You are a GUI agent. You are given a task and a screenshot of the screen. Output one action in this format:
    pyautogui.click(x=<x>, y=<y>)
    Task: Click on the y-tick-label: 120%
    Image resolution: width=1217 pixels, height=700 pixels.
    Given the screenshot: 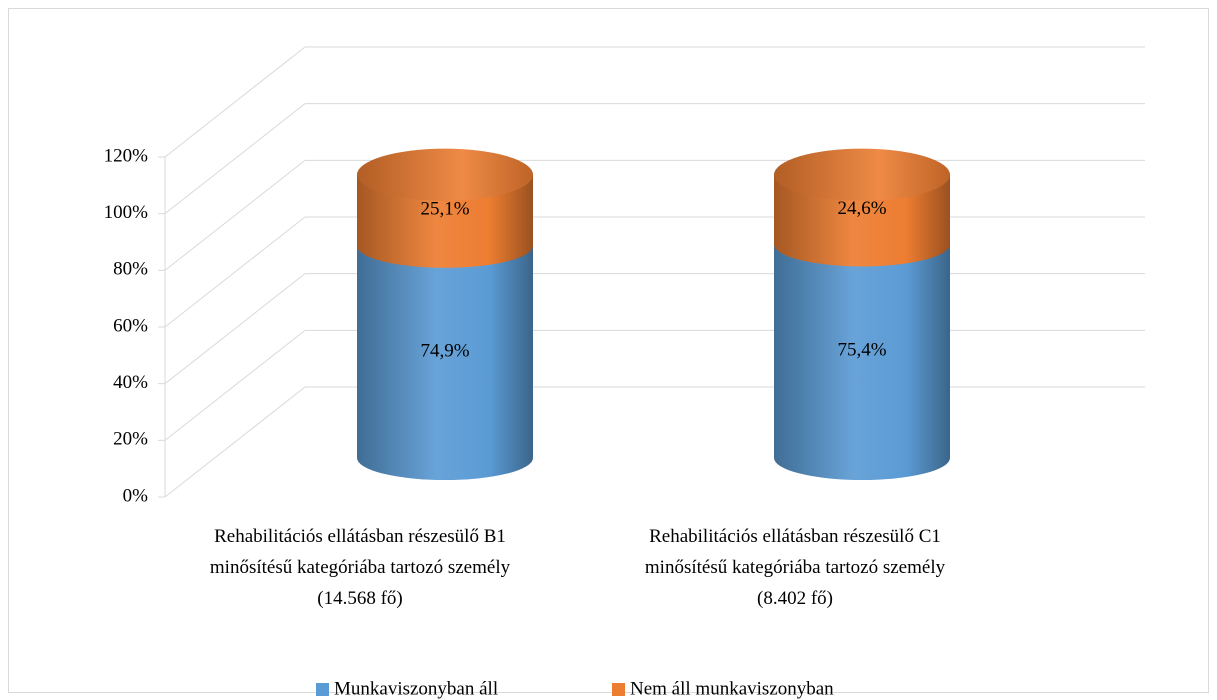 What is the action you would take?
    pyautogui.click(x=126, y=155)
    